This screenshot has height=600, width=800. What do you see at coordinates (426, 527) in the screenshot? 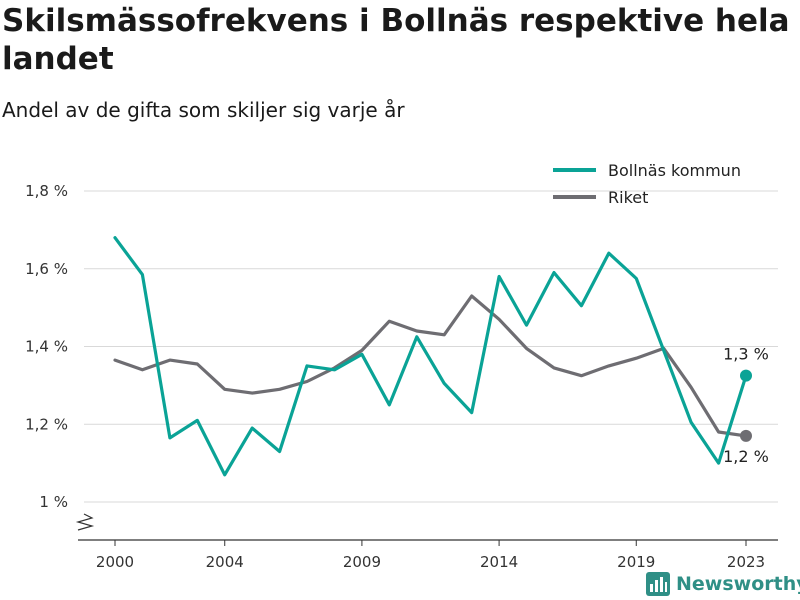
I see `x-axis` at bounding box center [426, 527].